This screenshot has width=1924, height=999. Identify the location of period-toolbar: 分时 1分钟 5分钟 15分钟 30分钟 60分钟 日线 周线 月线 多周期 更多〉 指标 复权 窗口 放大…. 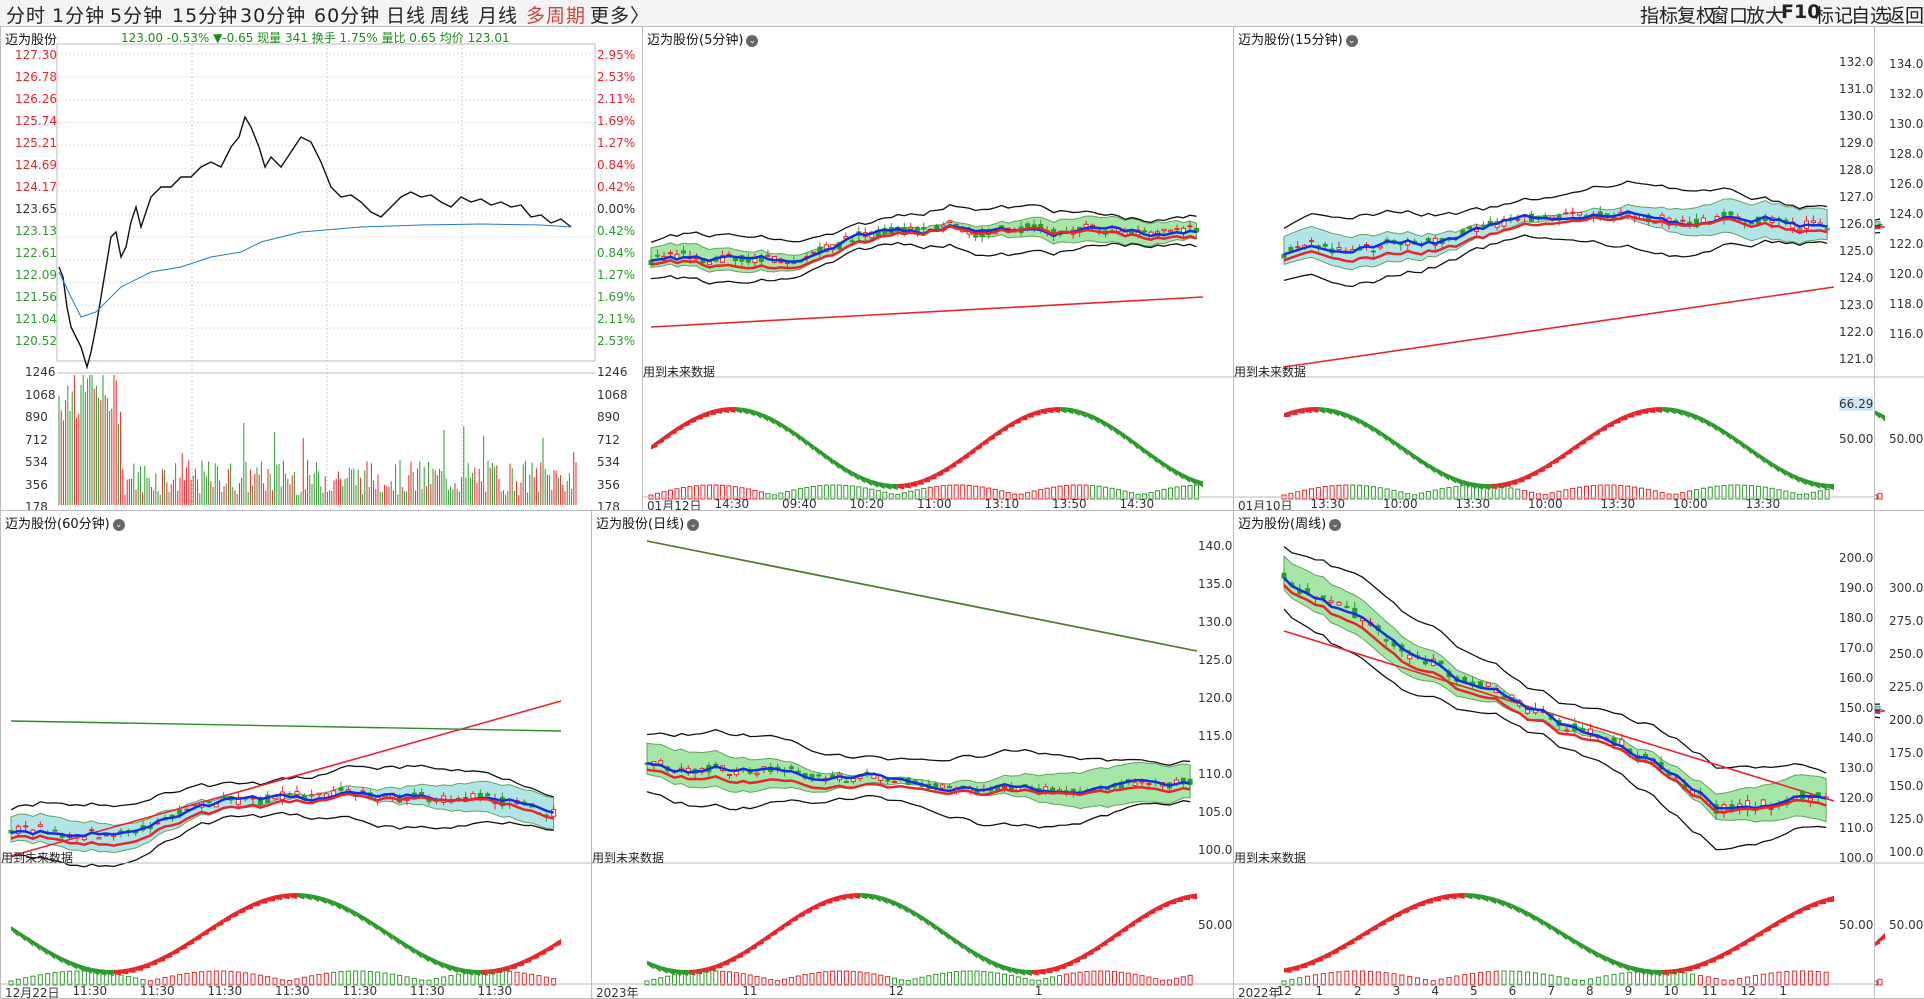
(962, 13).